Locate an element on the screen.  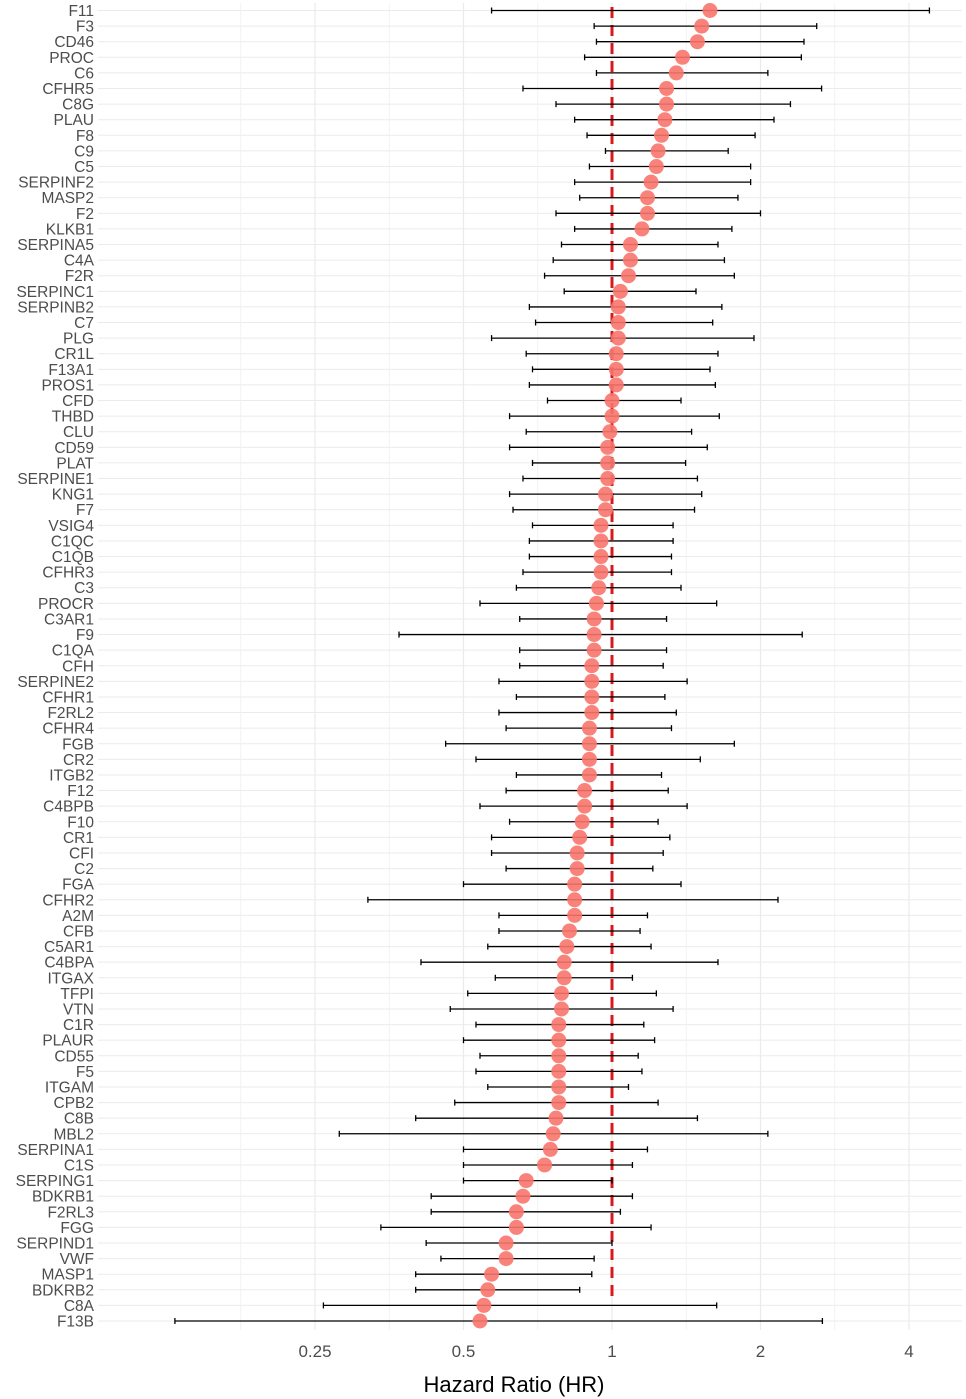
y-axis-label: PLAT is located at coordinates (75, 463).